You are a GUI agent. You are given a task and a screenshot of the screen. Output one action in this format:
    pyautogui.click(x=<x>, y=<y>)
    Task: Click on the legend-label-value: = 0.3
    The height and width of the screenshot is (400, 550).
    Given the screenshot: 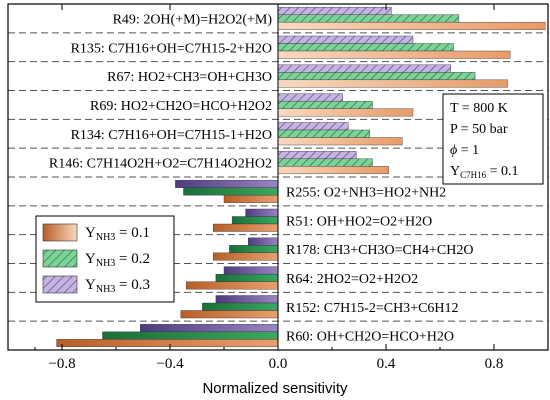 What is the action you would take?
    pyautogui.click(x=132, y=285)
    